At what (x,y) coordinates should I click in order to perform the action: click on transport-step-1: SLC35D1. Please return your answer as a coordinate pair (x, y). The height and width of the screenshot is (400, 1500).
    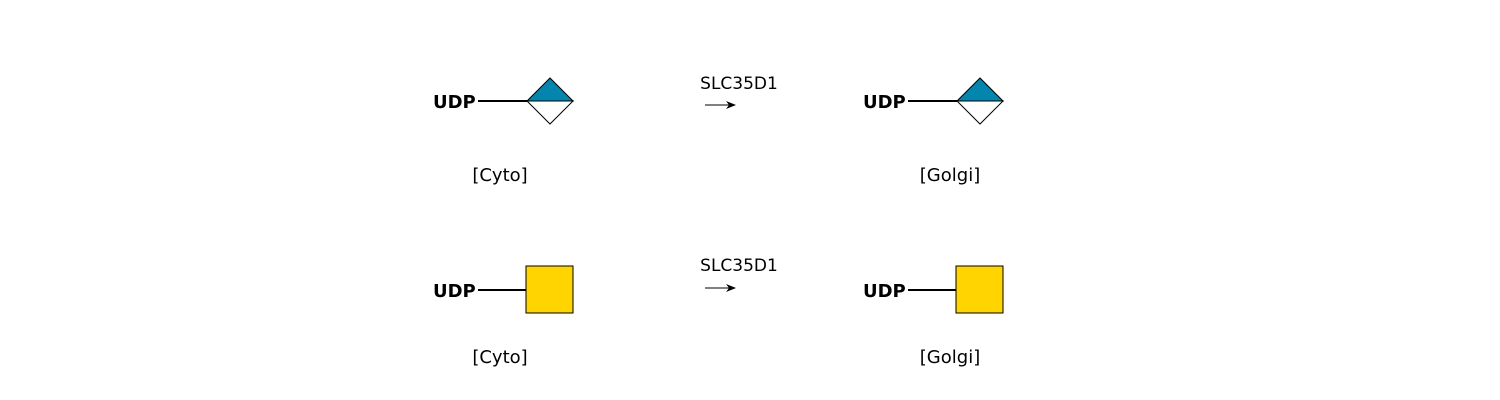
    Looking at the image, I should click on (739, 91).